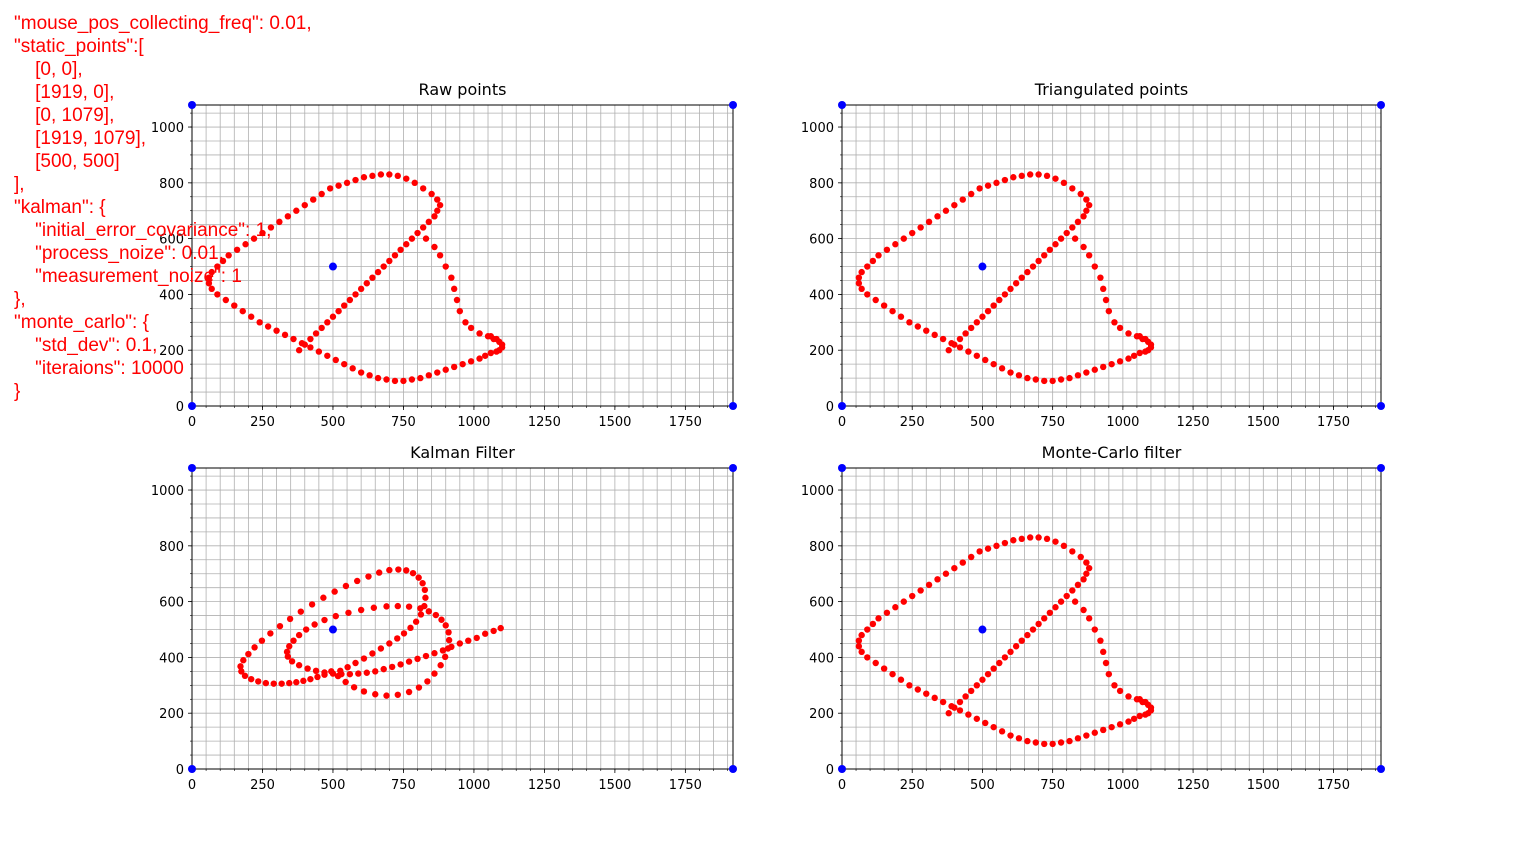 The image size is (1536, 864). Describe the element at coordinates (403, 785) in the screenshot. I see `x-tick-label: 750` at that location.